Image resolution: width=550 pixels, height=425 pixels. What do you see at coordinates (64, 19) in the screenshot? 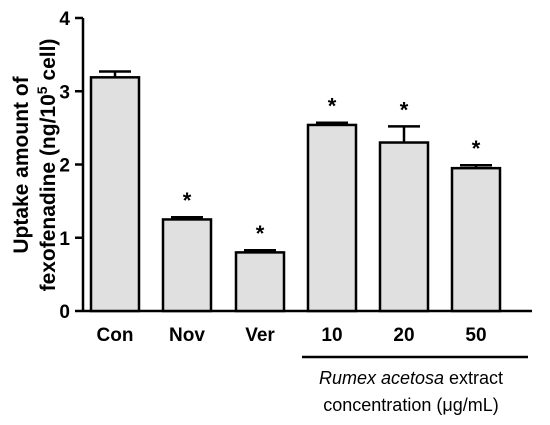
I see `y-tick-label: 4` at bounding box center [64, 19].